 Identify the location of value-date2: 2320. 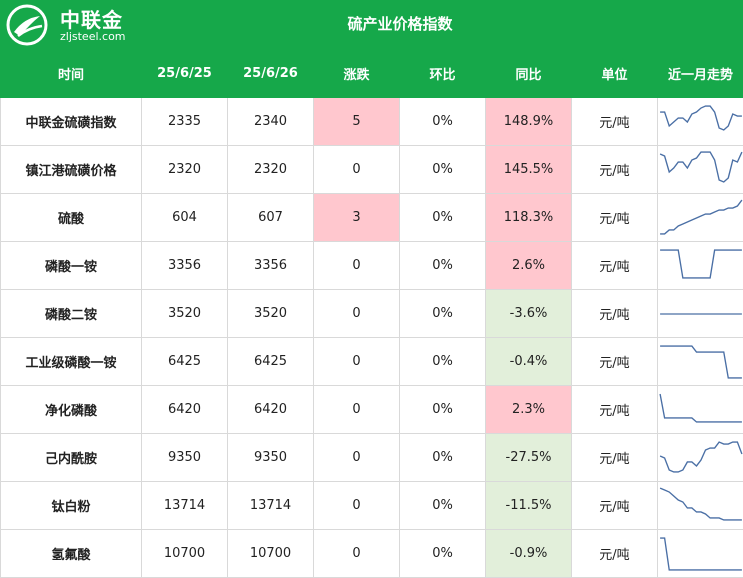
(271, 170).